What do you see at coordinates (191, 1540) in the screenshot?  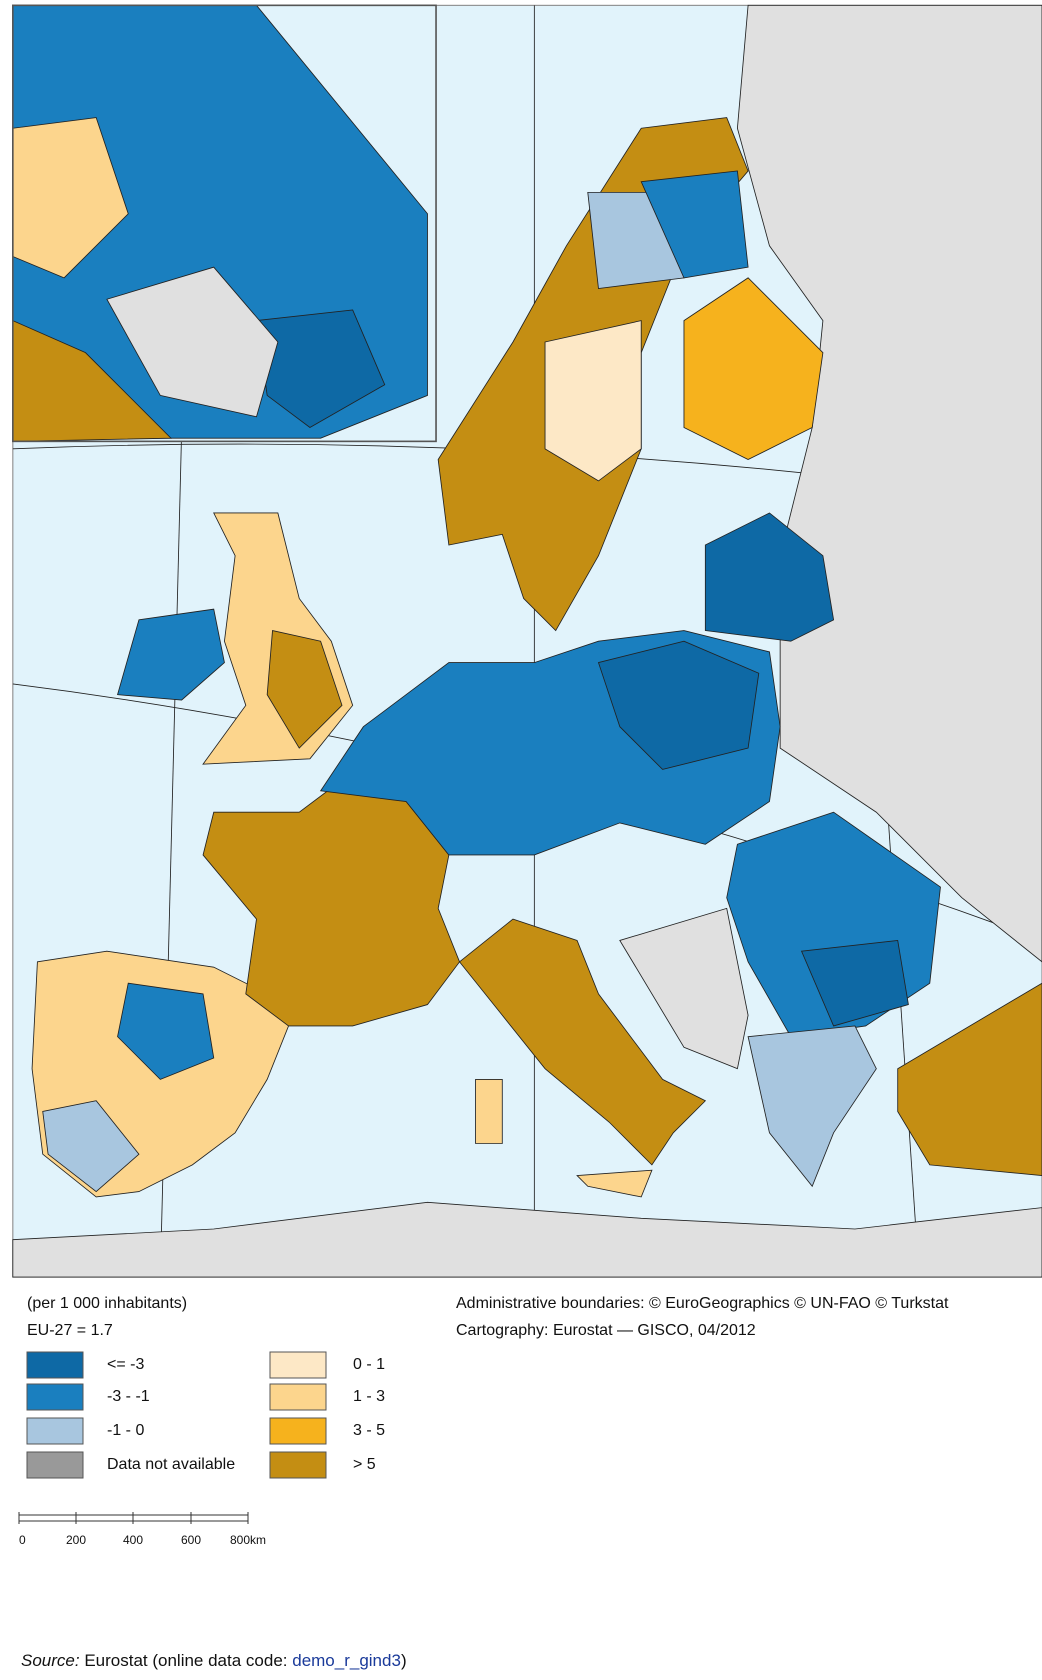 I see `scale-label: 600` at bounding box center [191, 1540].